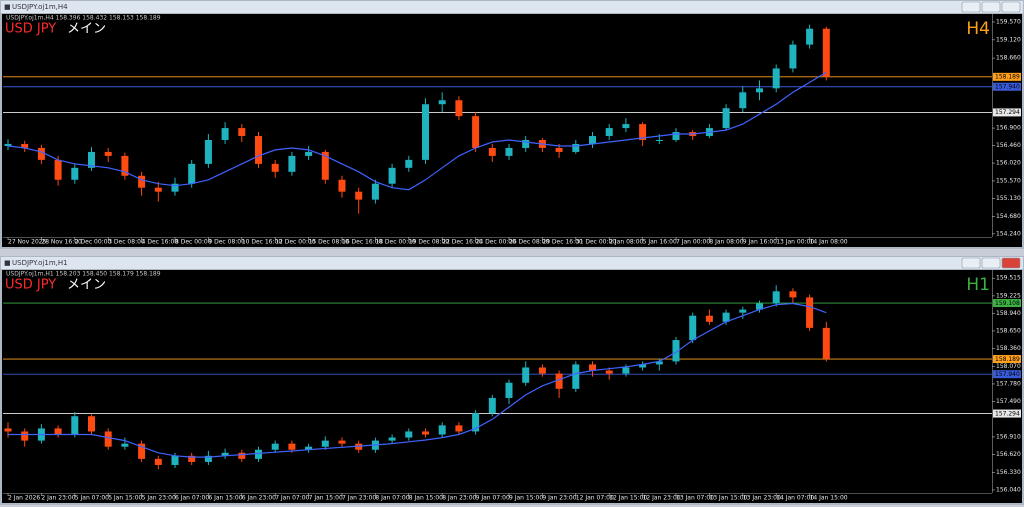 The image size is (1024, 507). What do you see at coordinates (1007, 359) in the screenshot?
I see `price-tag-label: 158.189` at bounding box center [1007, 359].